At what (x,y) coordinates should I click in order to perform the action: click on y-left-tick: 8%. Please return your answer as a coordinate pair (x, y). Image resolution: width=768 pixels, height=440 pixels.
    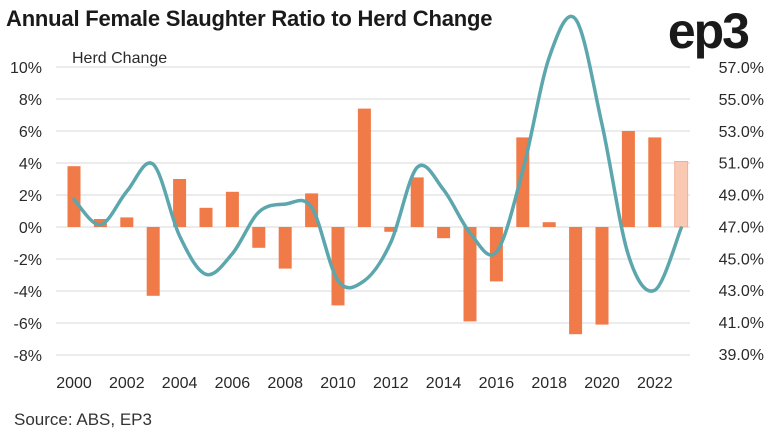
    Looking at the image, I should click on (30, 100).